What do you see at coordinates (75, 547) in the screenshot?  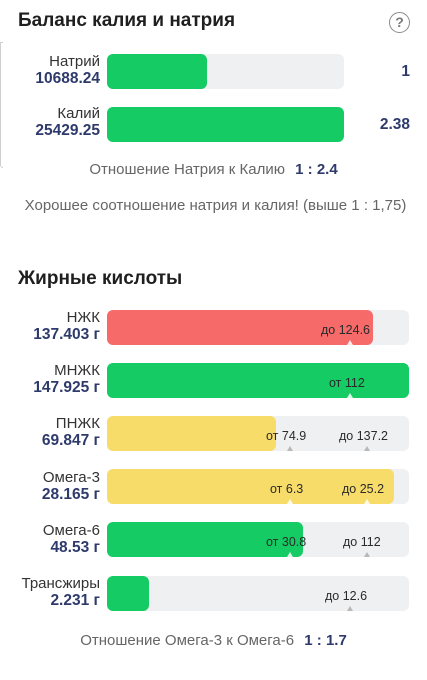 I see `omega6-value: 48.53 г` at bounding box center [75, 547].